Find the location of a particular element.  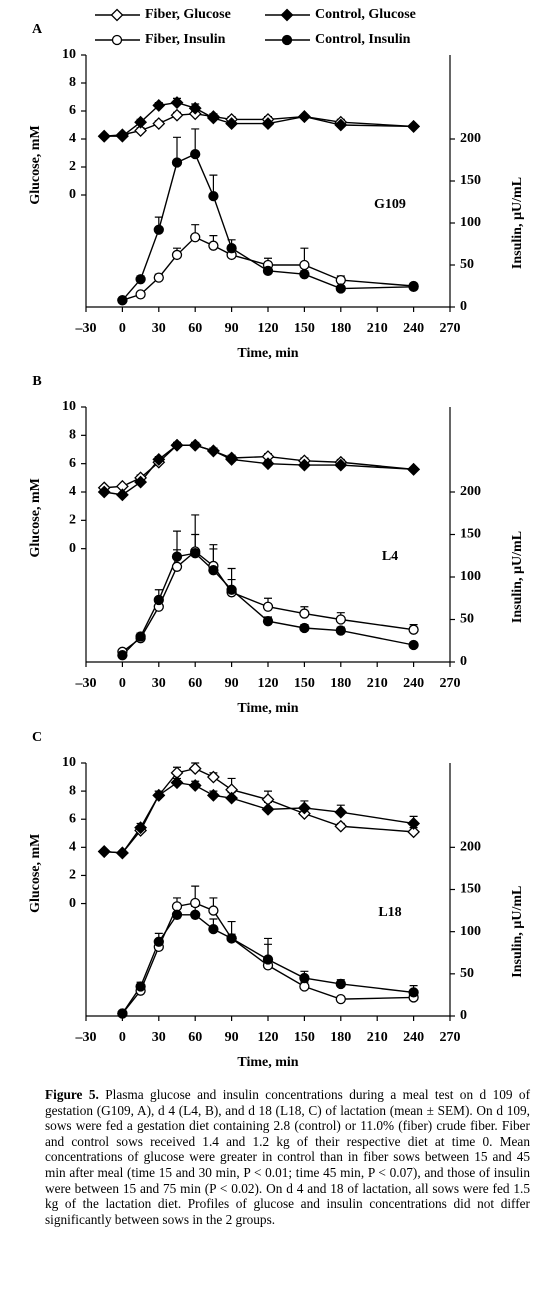

y2-tick-label: 150 is located at coordinates (470, 889).